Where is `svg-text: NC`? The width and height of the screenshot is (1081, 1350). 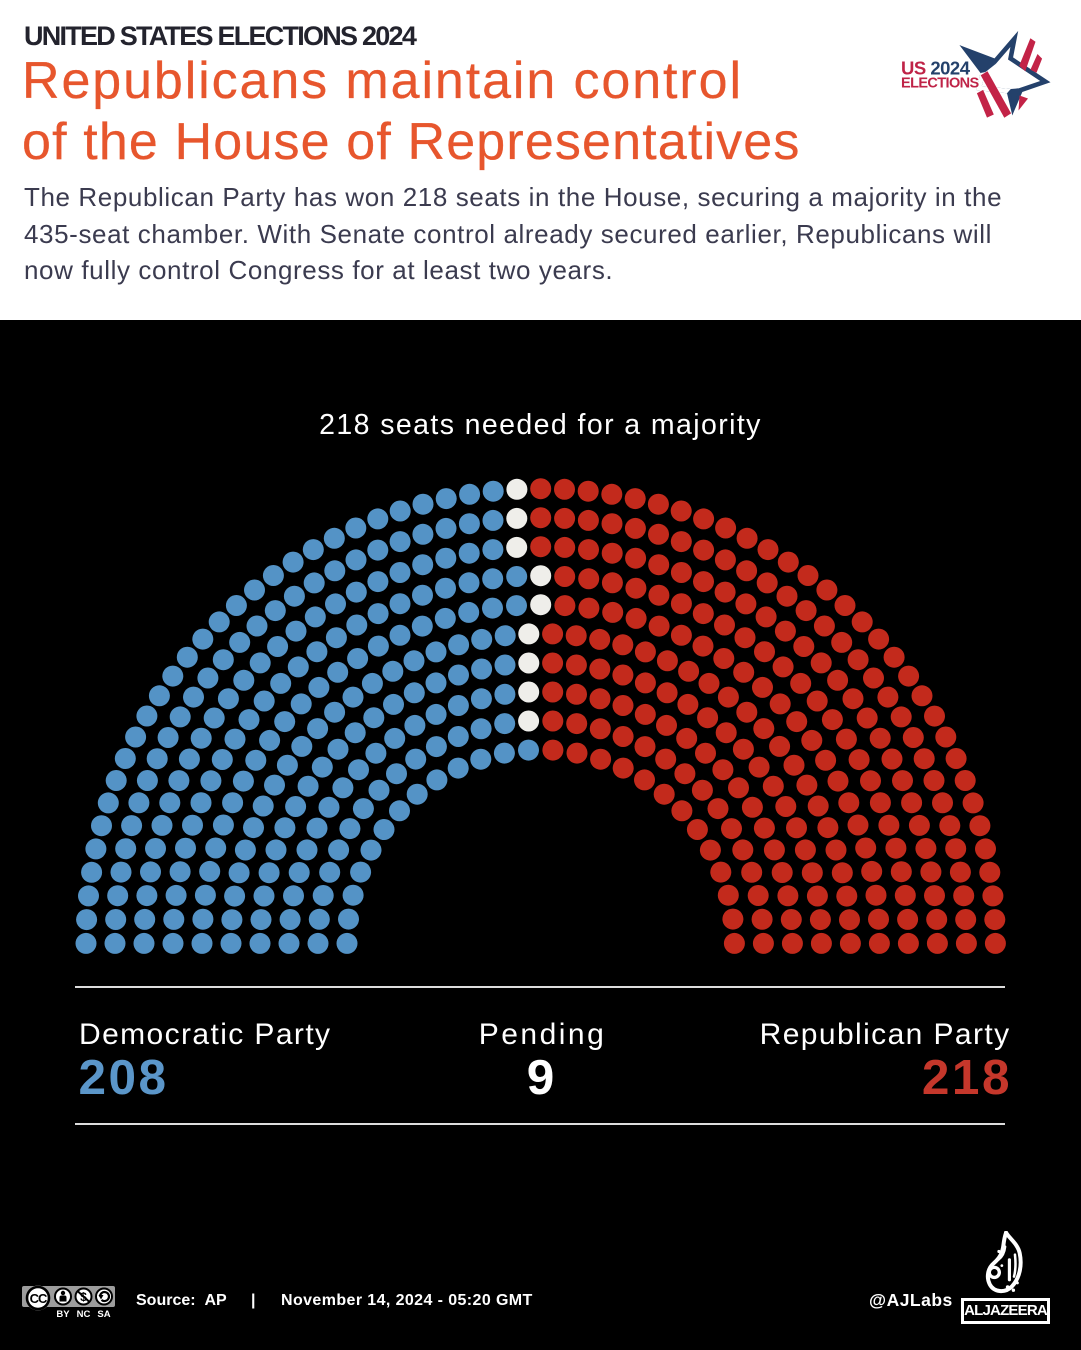 svg-text: NC is located at coordinates (84, 1314).